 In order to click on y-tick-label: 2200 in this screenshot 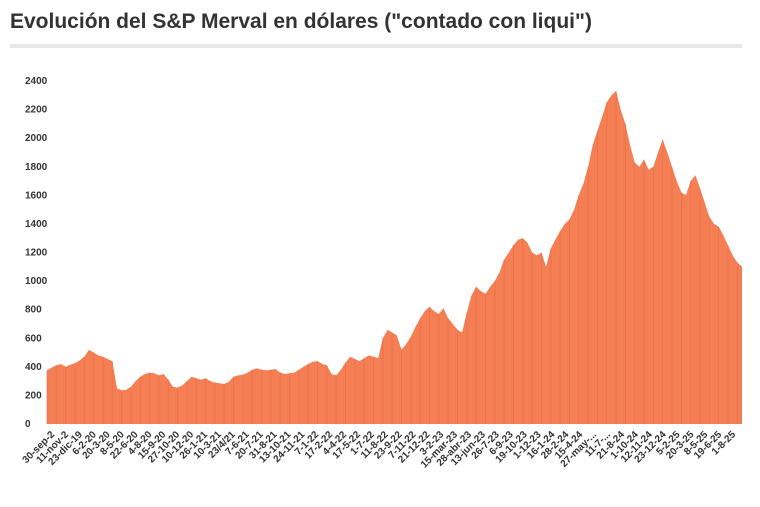, I will do `click(36, 110)`.